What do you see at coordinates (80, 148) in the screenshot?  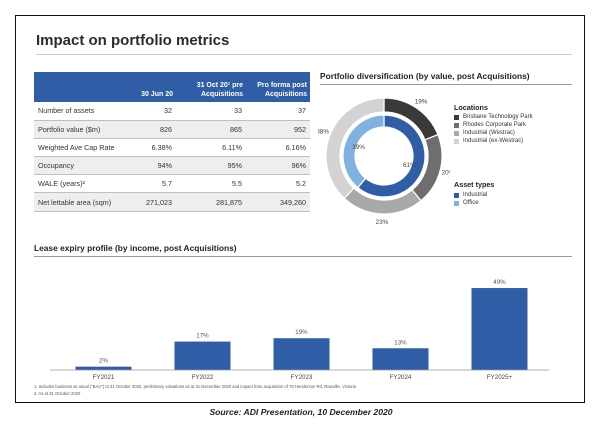 I see `row-label: Weighted Ave Cap Rate` at bounding box center [80, 148].